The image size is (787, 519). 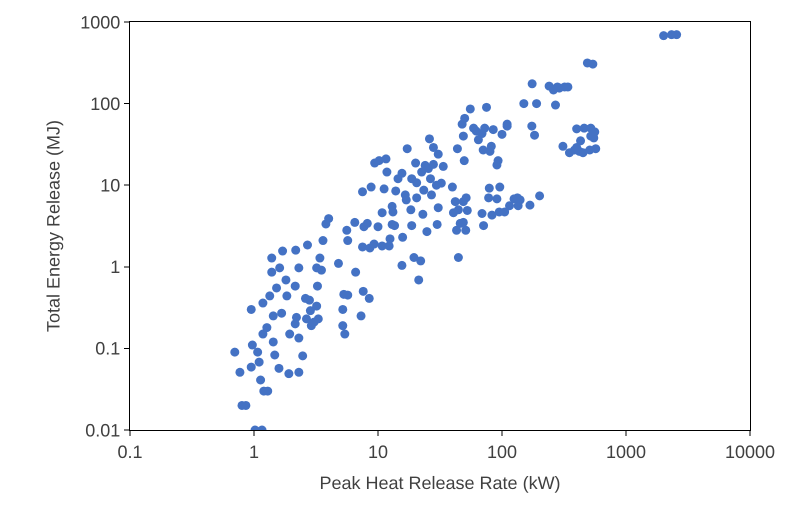 What do you see at coordinates (254, 452) in the screenshot?
I see `x-tick-label: 1` at bounding box center [254, 452].